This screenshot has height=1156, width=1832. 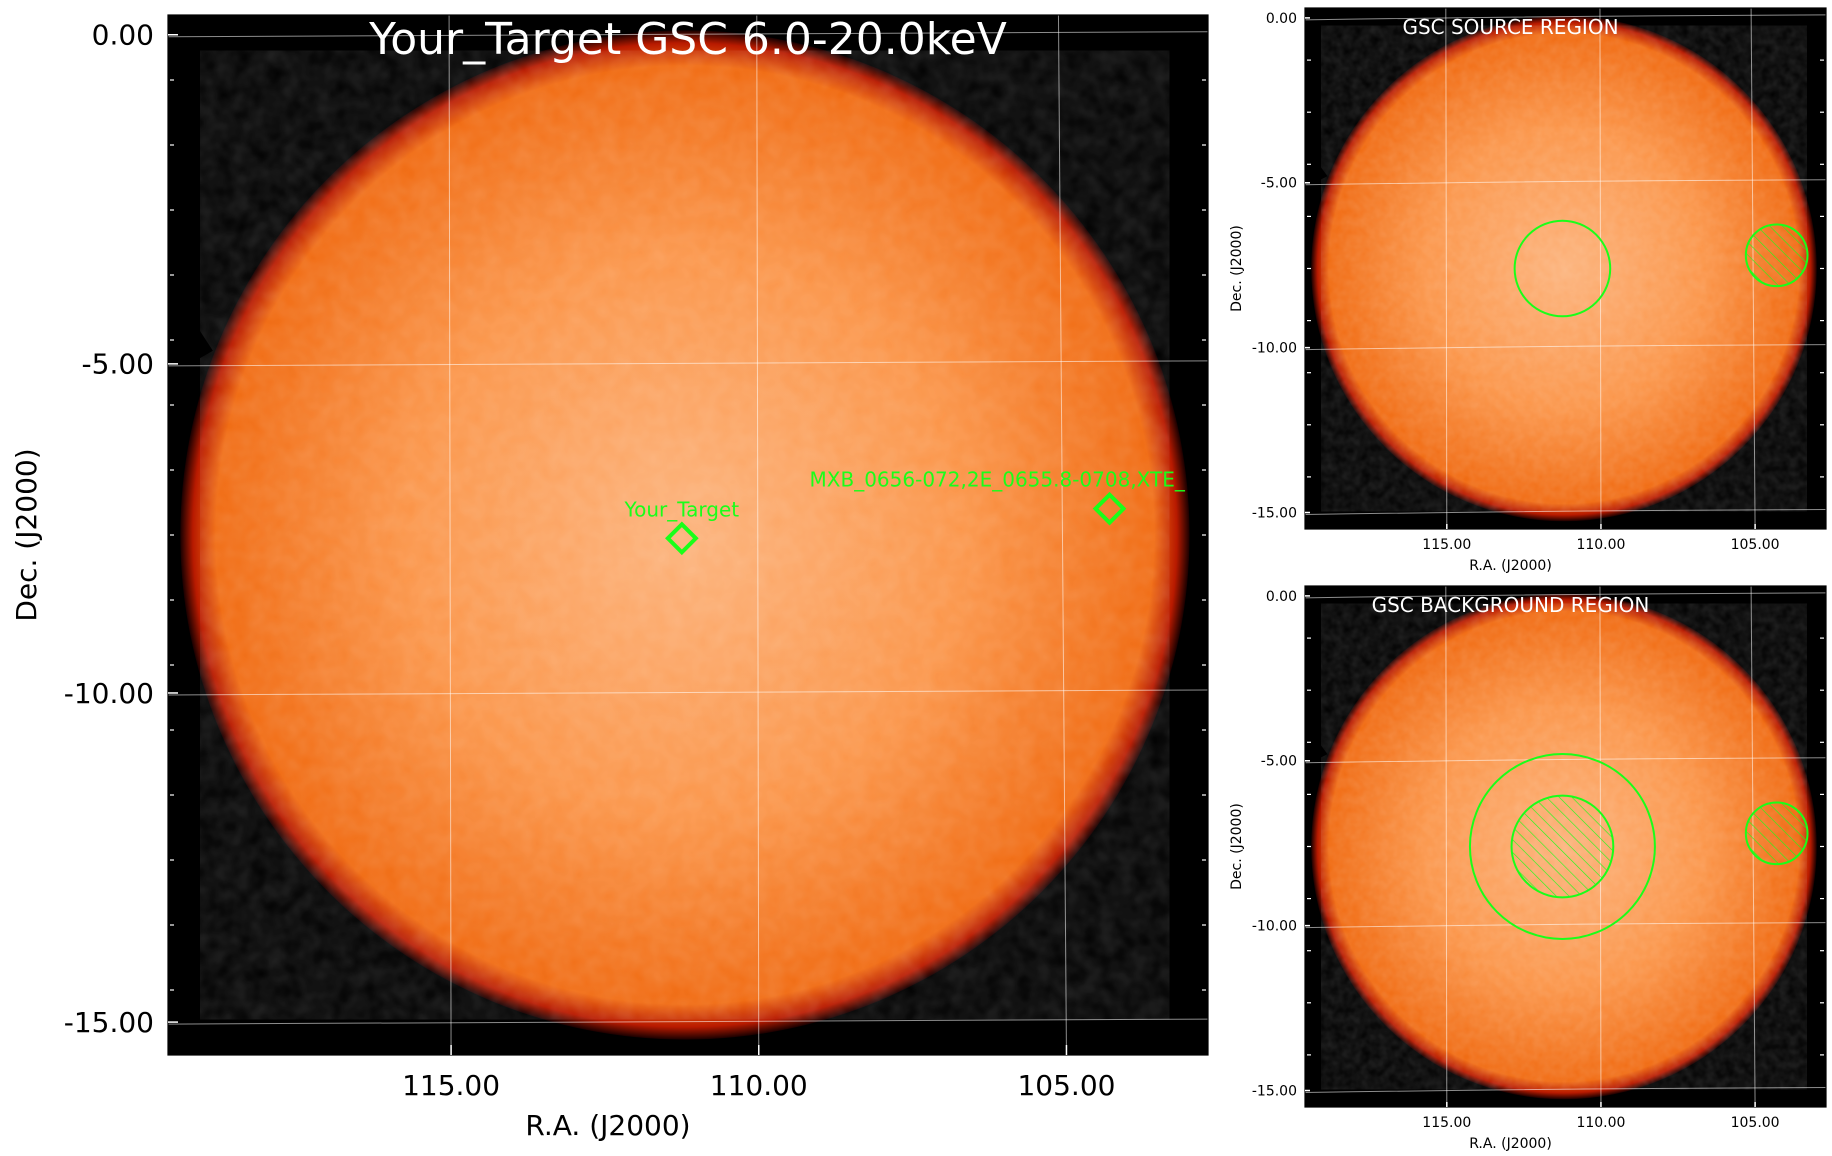 I want to click on chart-title: GSC SOURCE REGION, so click(x=1510, y=27).